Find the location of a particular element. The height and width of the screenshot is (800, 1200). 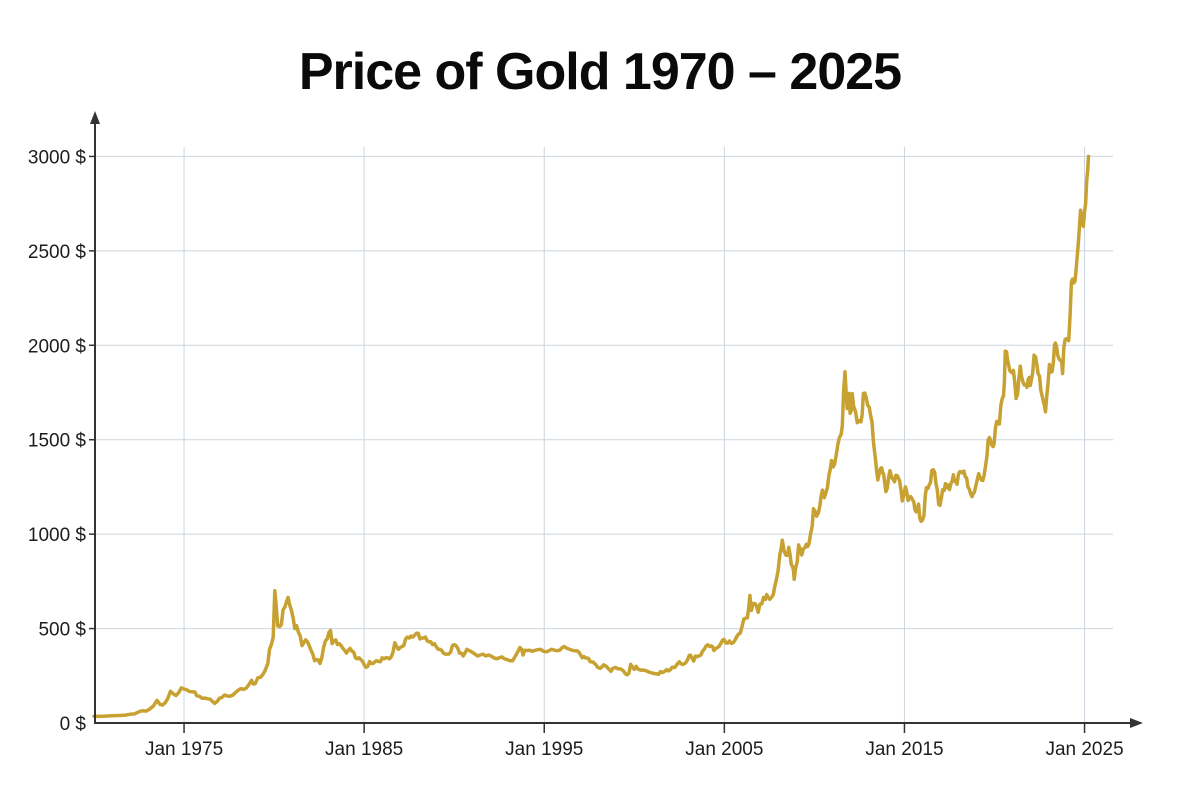

x-tick-label: Jan 2015 is located at coordinates (904, 749).